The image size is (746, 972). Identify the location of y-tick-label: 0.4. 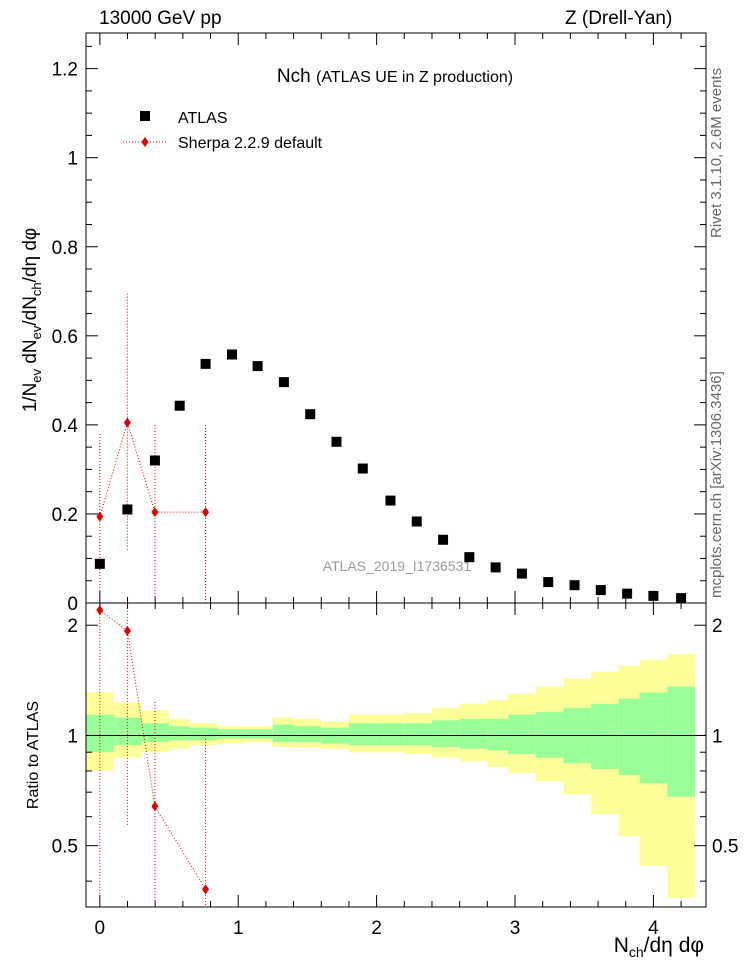
(65, 426).